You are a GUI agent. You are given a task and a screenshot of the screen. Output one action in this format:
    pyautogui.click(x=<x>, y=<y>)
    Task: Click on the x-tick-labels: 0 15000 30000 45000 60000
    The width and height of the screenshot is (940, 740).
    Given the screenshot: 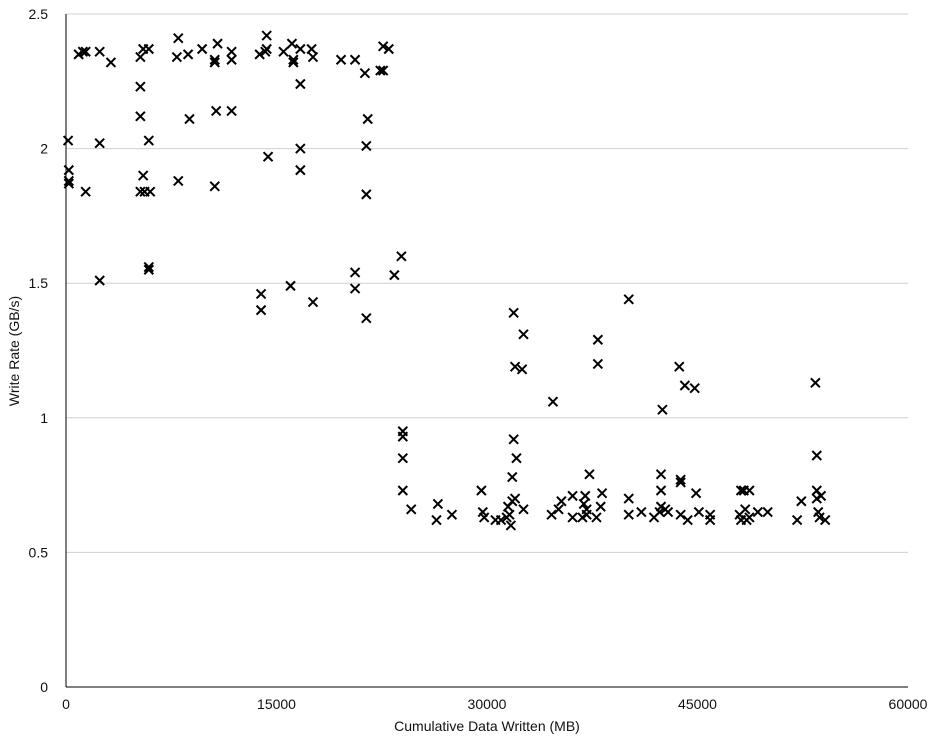 What is the action you would take?
    pyautogui.click(x=495, y=704)
    